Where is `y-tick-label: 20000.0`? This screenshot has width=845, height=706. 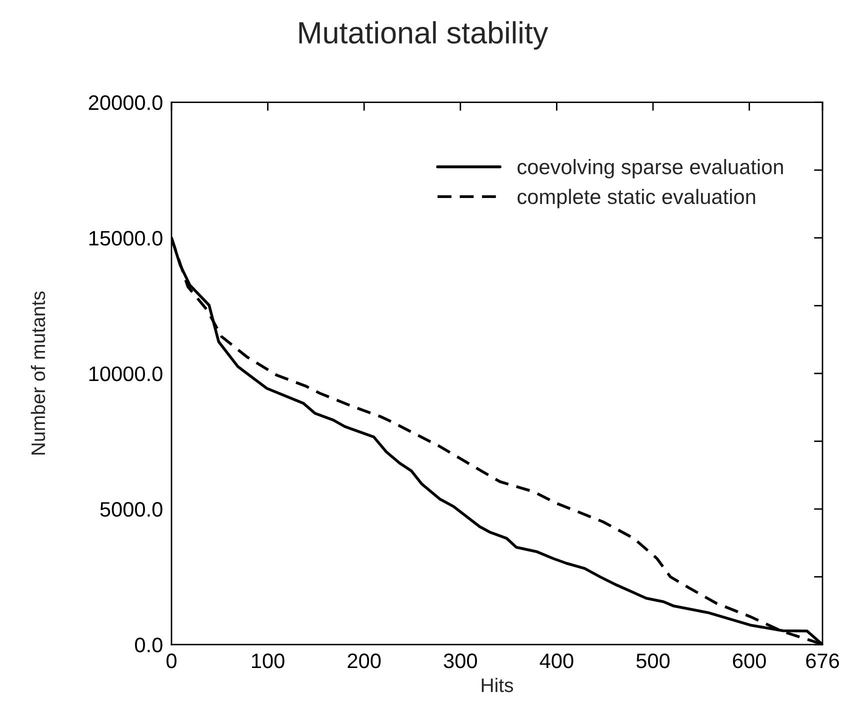 y-tick-label: 20000.0 is located at coordinates (125, 102).